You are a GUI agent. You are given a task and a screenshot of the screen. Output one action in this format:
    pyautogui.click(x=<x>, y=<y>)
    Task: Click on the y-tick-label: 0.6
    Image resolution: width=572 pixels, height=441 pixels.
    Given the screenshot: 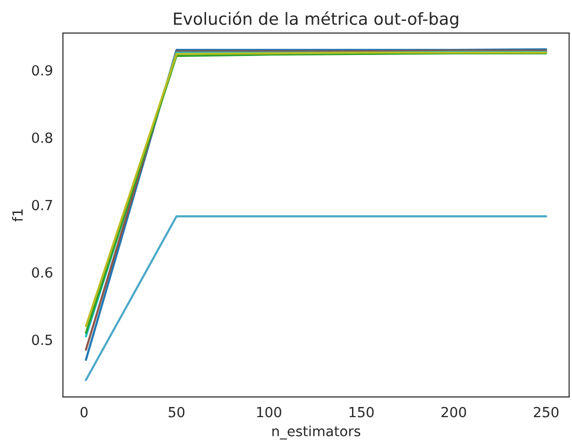 What is the action you would take?
    pyautogui.click(x=42, y=272)
    